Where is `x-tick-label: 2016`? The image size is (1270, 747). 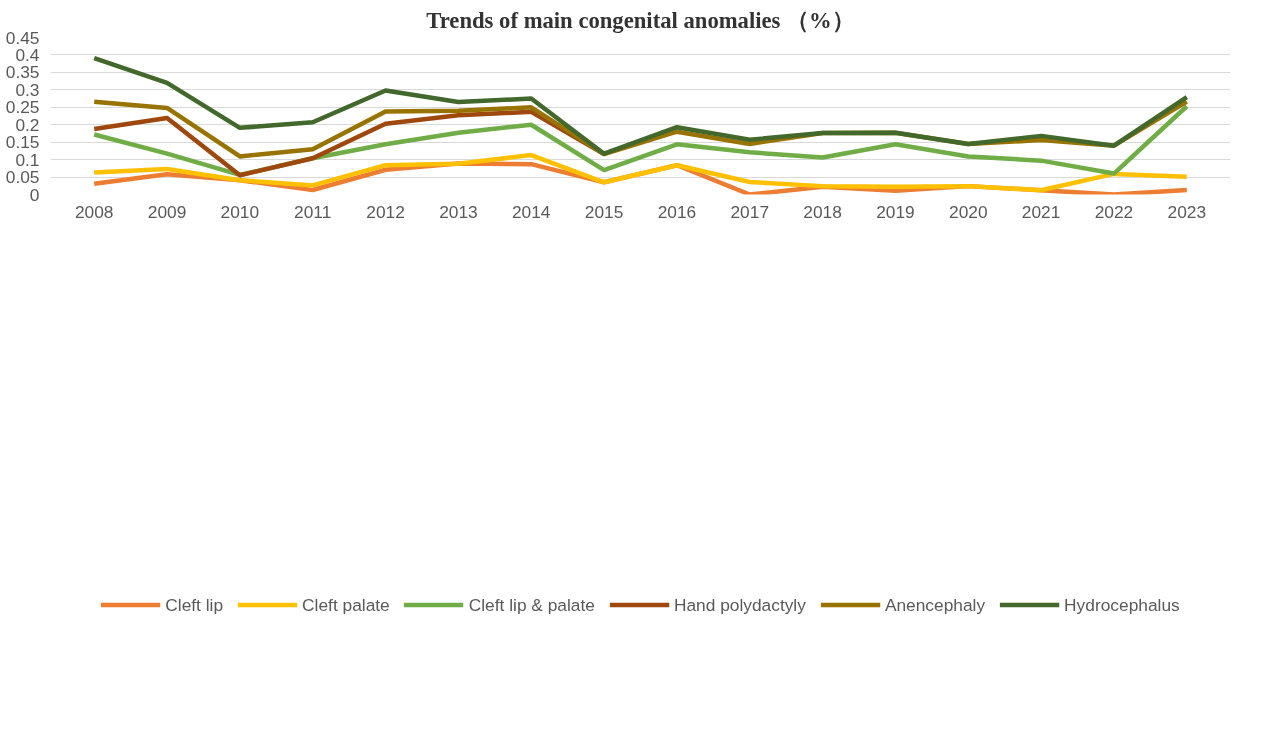 x-tick-label: 2016 is located at coordinates (677, 211).